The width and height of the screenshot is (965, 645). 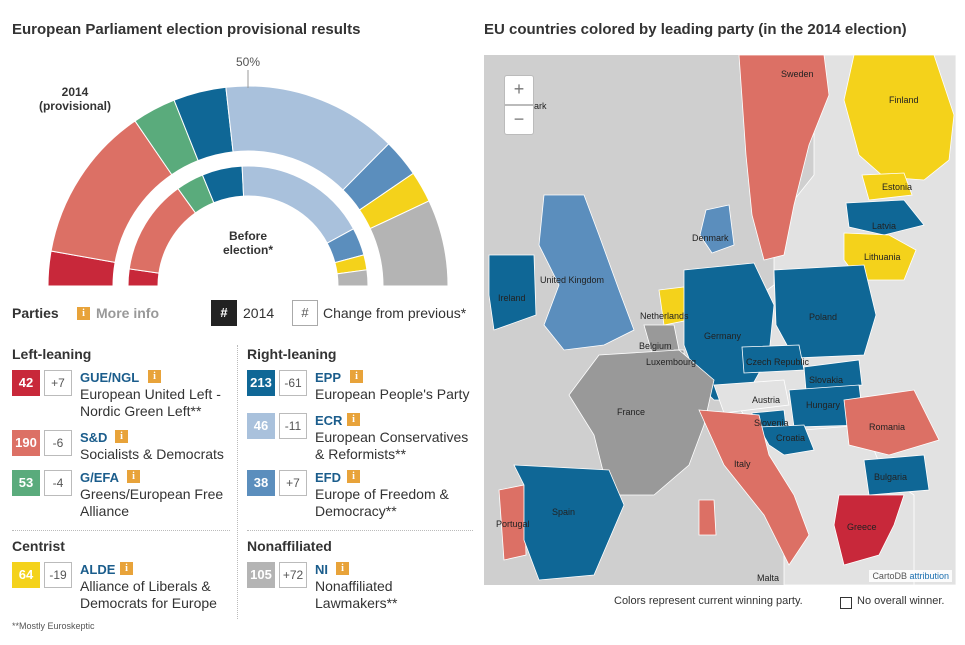 What do you see at coordinates (641, 422) in the screenshot?
I see `country-france` at bounding box center [641, 422].